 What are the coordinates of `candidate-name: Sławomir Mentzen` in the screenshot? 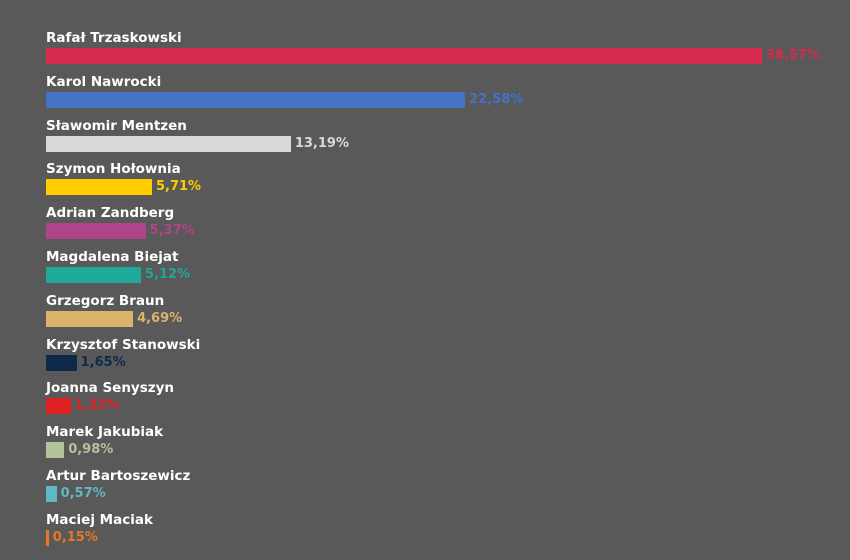 It's located at (116, 125).